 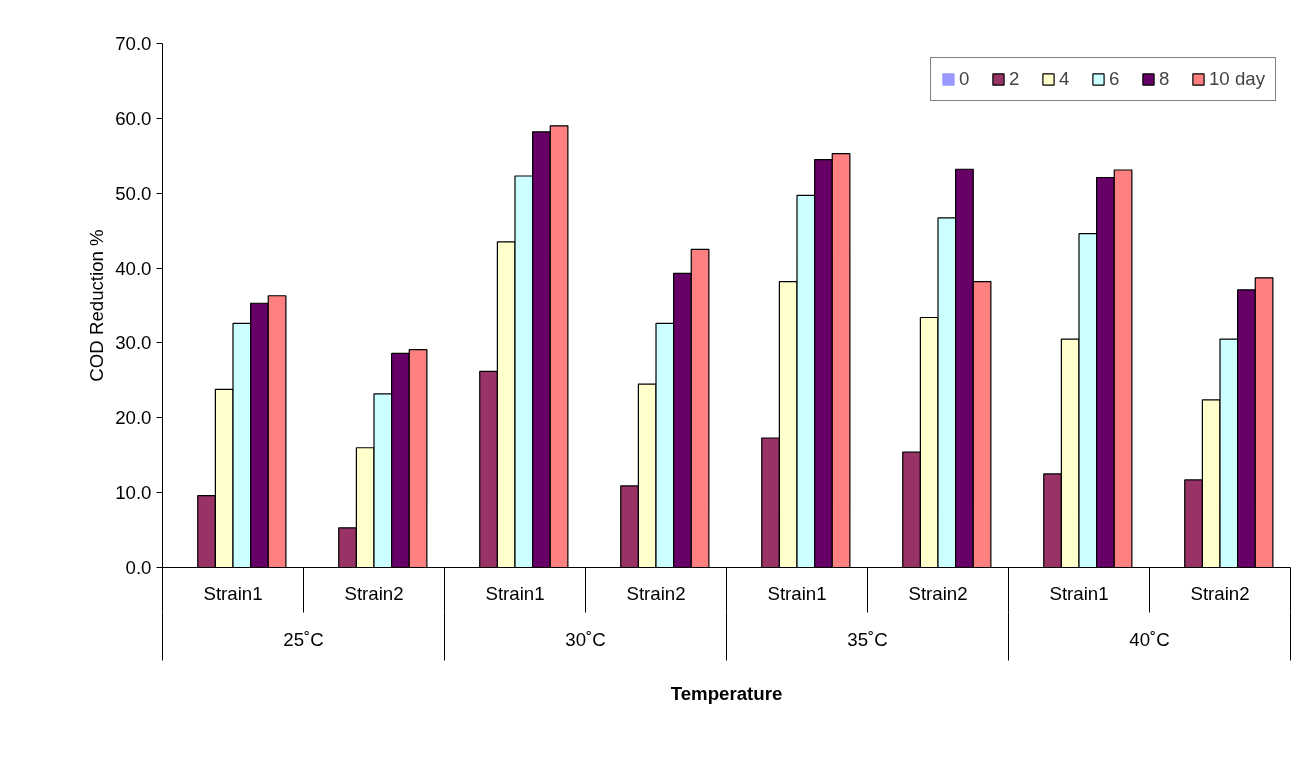 I want to click on y-tick-label: 20.0, so click(x=133, y=418).